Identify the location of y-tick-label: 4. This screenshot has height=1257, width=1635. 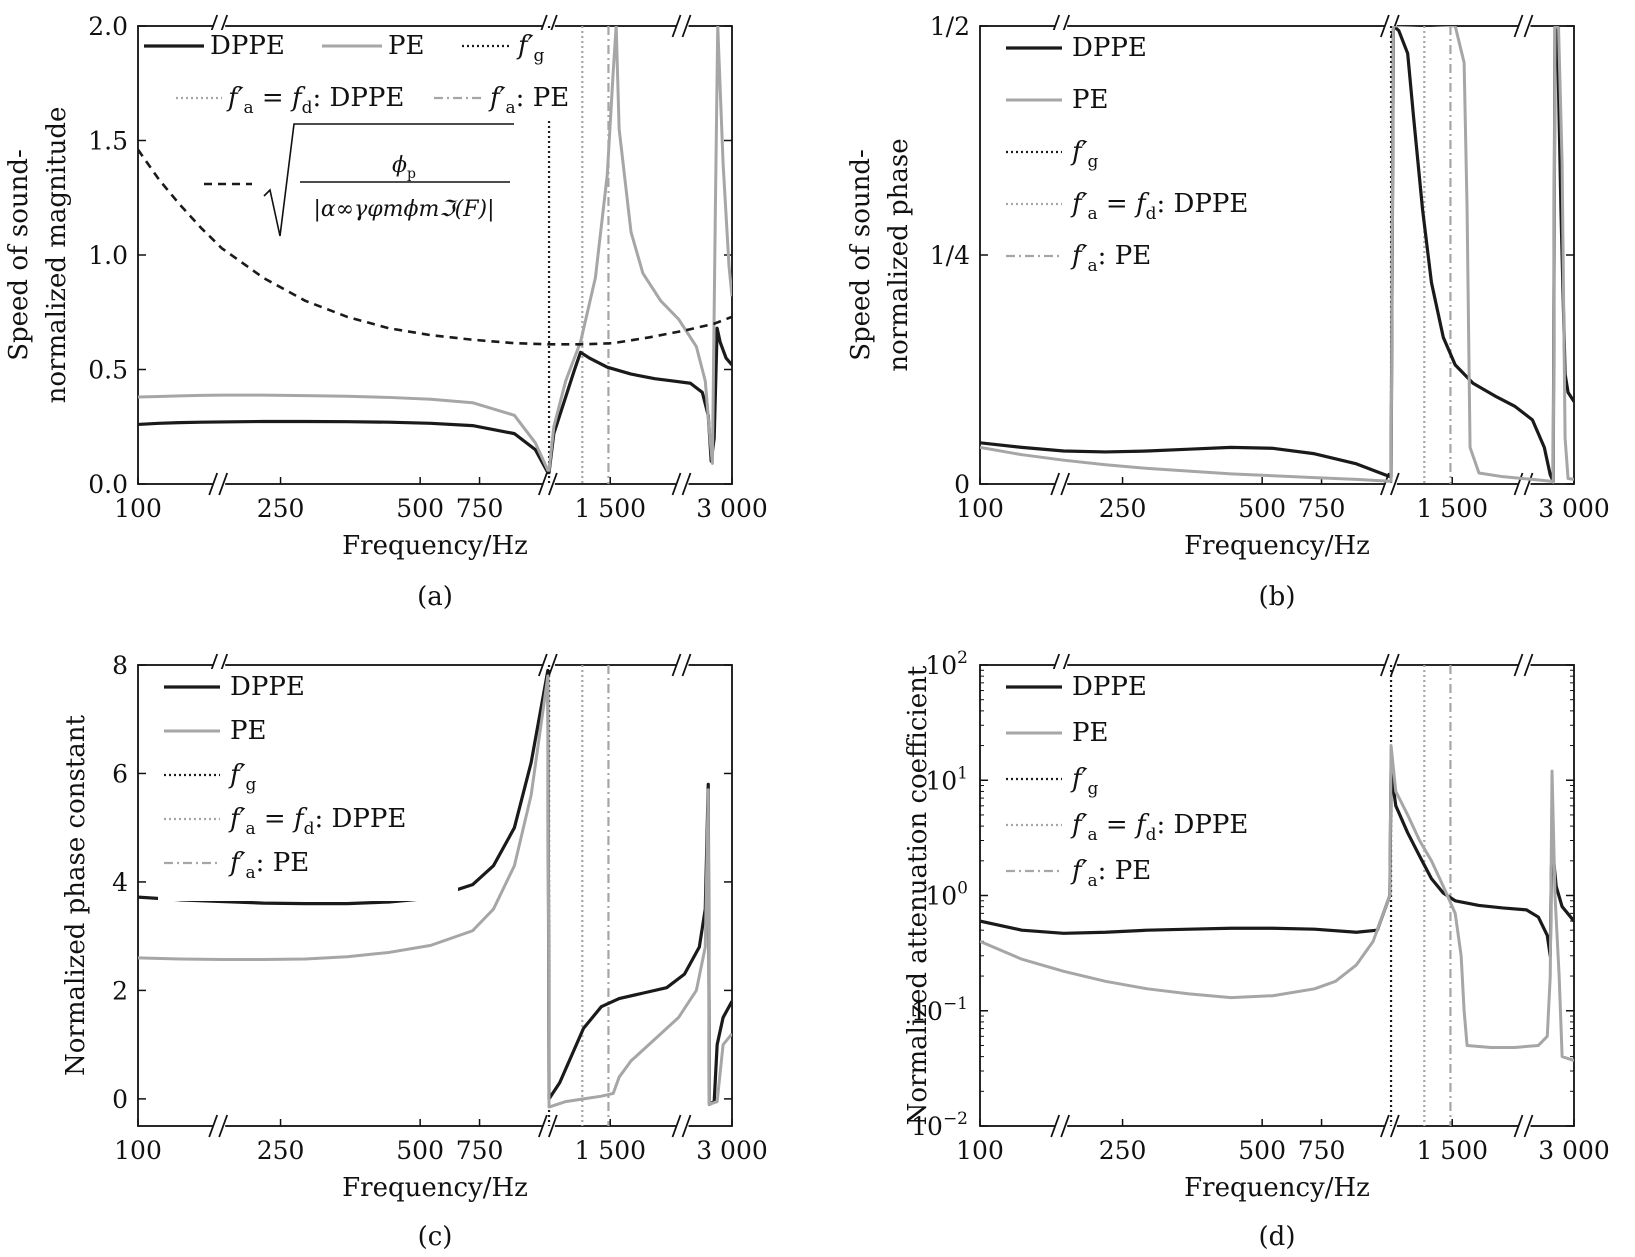
(120, 882).